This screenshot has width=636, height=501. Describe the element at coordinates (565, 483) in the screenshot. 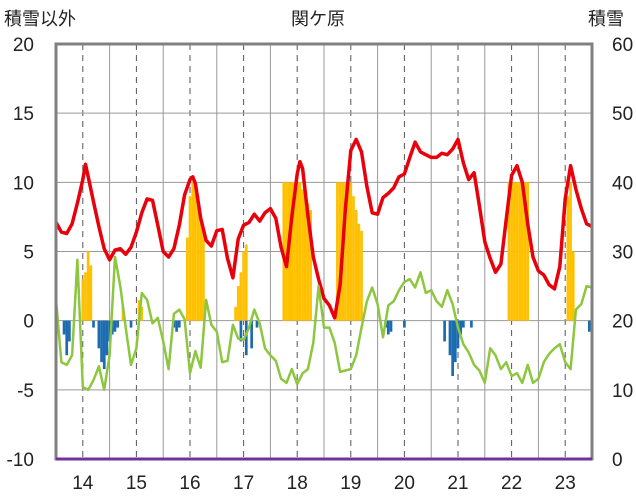

I see `x-tick-label: 23` at that location.